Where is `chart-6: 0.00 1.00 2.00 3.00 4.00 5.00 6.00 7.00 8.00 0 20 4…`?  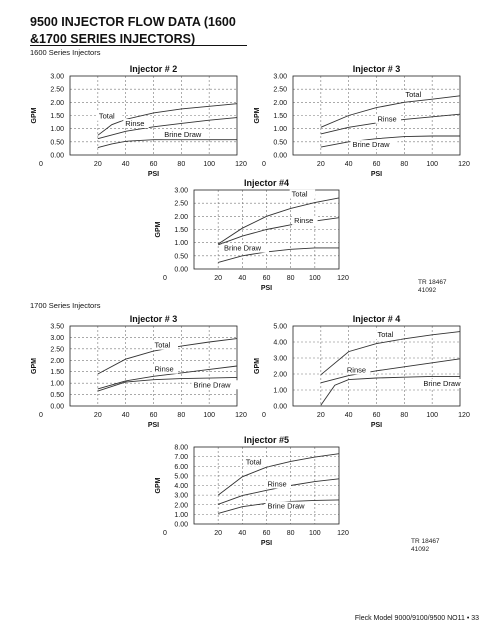 chart-6: 0.00 1.00 2.00 3.00 4.00 5.00 6.00 7.00 8.00 0 20 4… is located at coordinates (252, 491).